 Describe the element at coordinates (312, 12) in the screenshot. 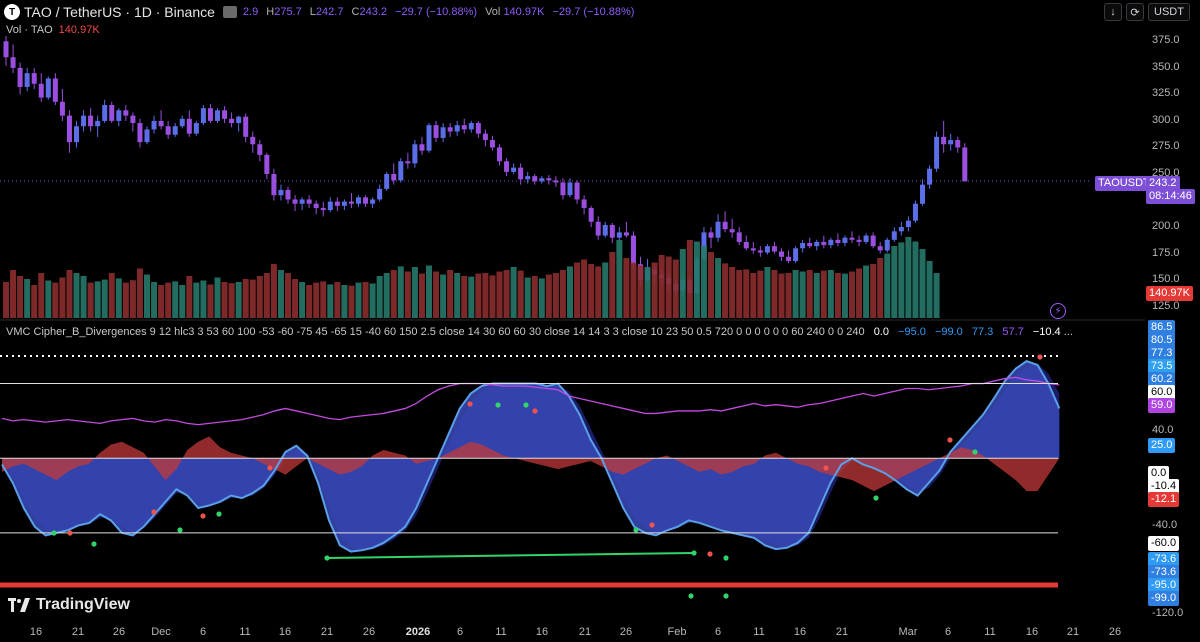

I see `ohlc-low-label: L` at that location.